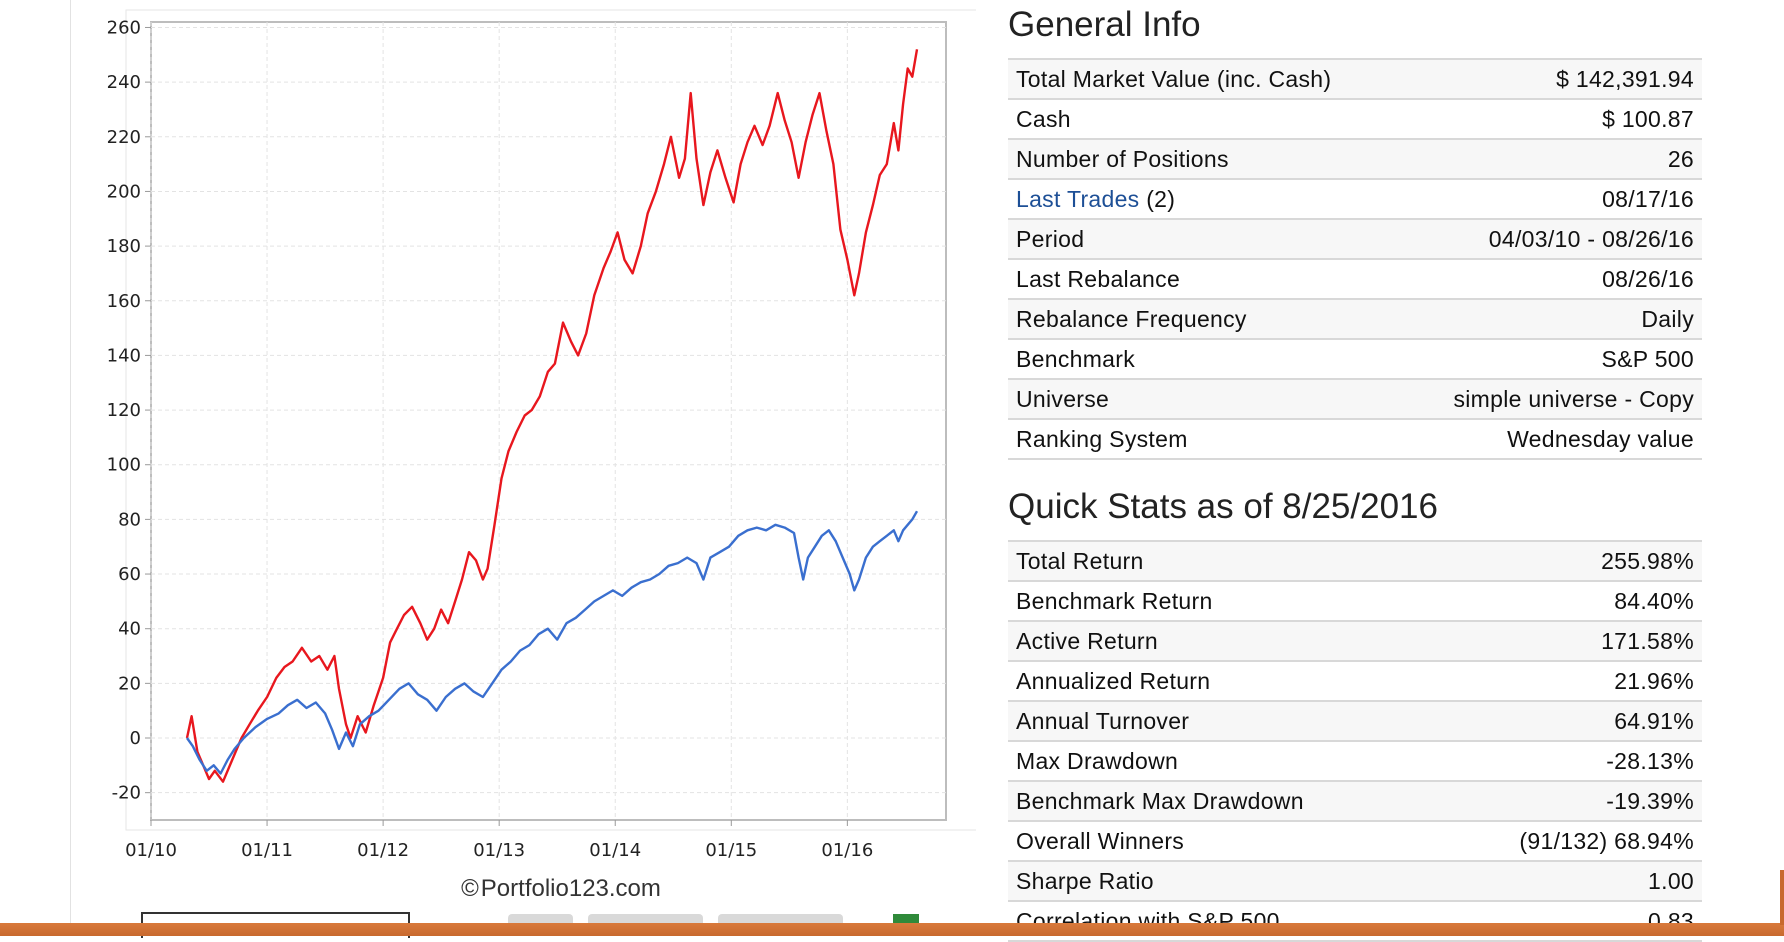  What do you see at coordinates (383, 850) in the screenshot?
I see `x-tick-label: 01/12` at bounding box center [383, 850].